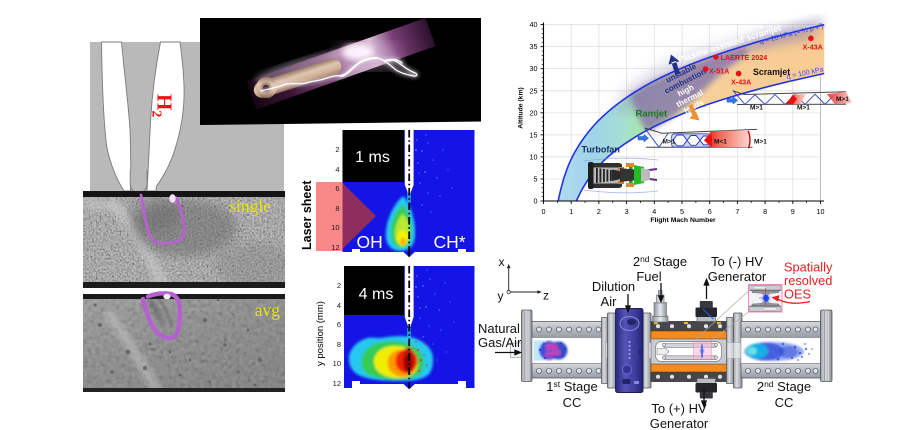 This screenshot has height=430, width=920. What do you see at coordinates (683, 220) in the screenshot?
I see `svg-text: Flight Mach Number` at bounding box center [683, 220].